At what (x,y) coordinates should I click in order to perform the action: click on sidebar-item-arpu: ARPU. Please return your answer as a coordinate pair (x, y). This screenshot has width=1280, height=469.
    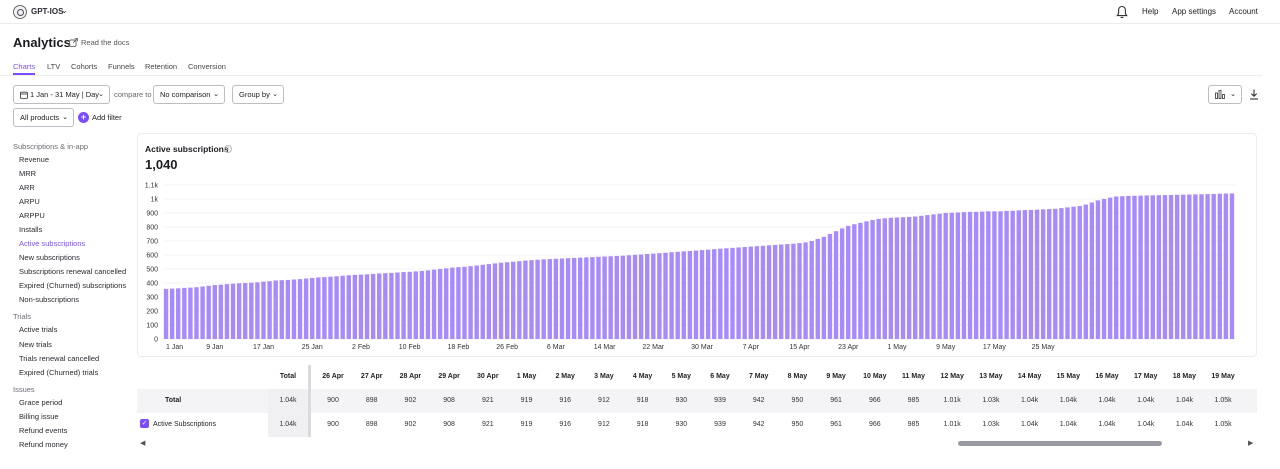
    Looking at the image, I should click on (29, 201).